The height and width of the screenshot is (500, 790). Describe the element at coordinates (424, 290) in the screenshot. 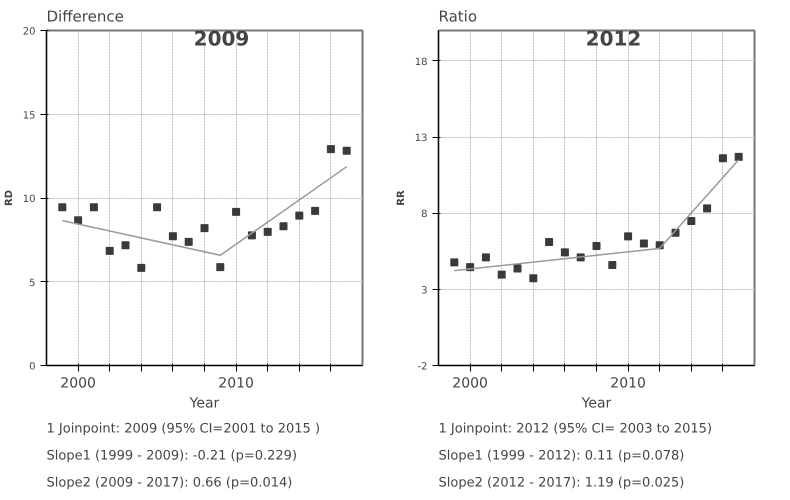

I see `y-tick-label: 3` at that location.